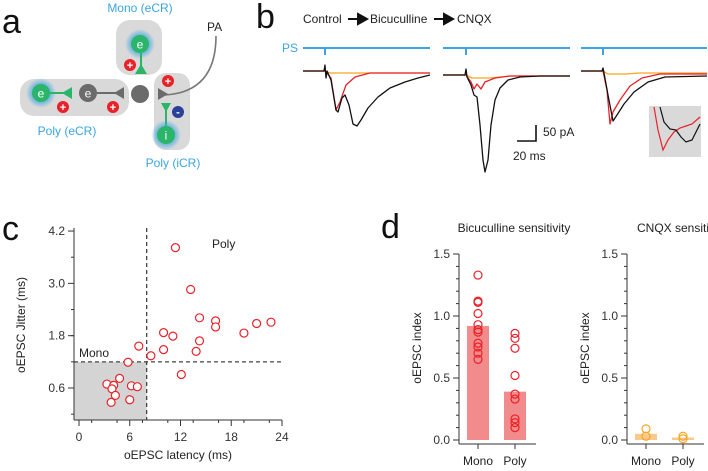 This screenshot has height=471, width=708. I want to click on scale-bar, so click(527, 133).